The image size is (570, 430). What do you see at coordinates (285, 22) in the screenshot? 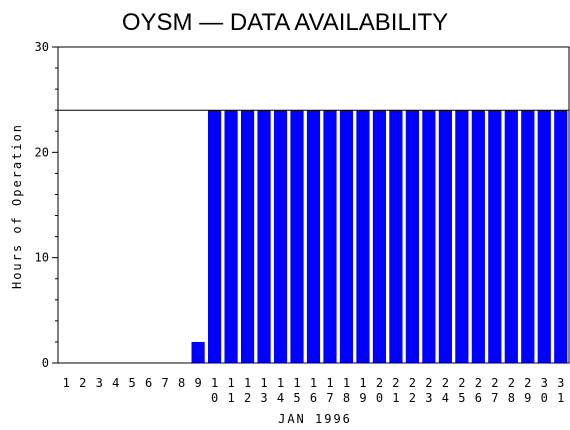
I see `chart-title: OYSM — DATA AVAILABILITY` at bounding box center [285, 22].